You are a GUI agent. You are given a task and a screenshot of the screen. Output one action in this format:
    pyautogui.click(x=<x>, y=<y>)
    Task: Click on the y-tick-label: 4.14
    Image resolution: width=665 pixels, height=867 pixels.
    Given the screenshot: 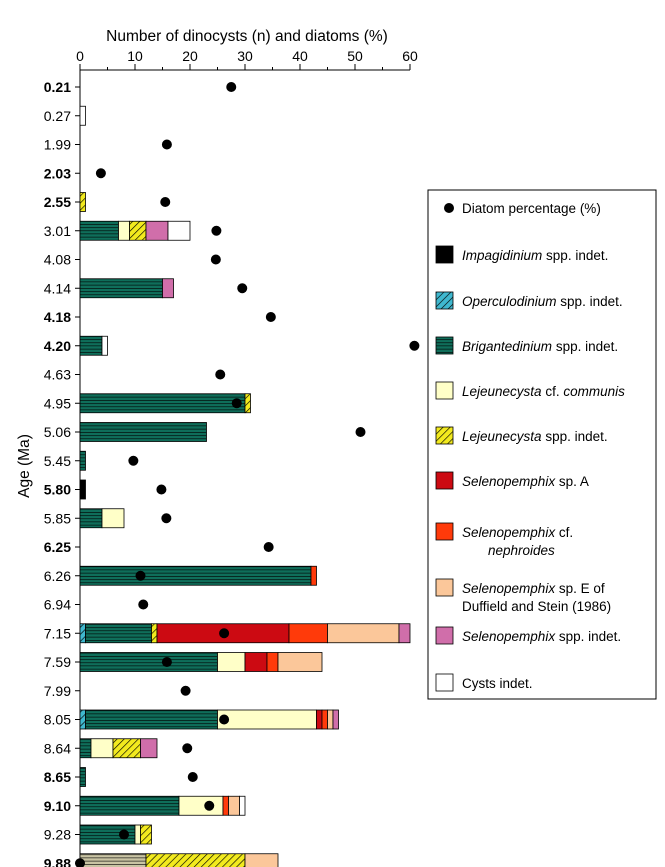 What is the action you would take?
    pyautogui.click(x=57, y=288)
    